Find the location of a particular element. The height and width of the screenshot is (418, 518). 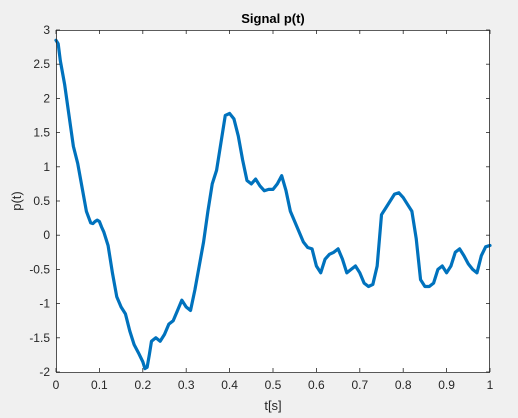

y-tick-label: 2.5 is located at coordinates (41, 64).